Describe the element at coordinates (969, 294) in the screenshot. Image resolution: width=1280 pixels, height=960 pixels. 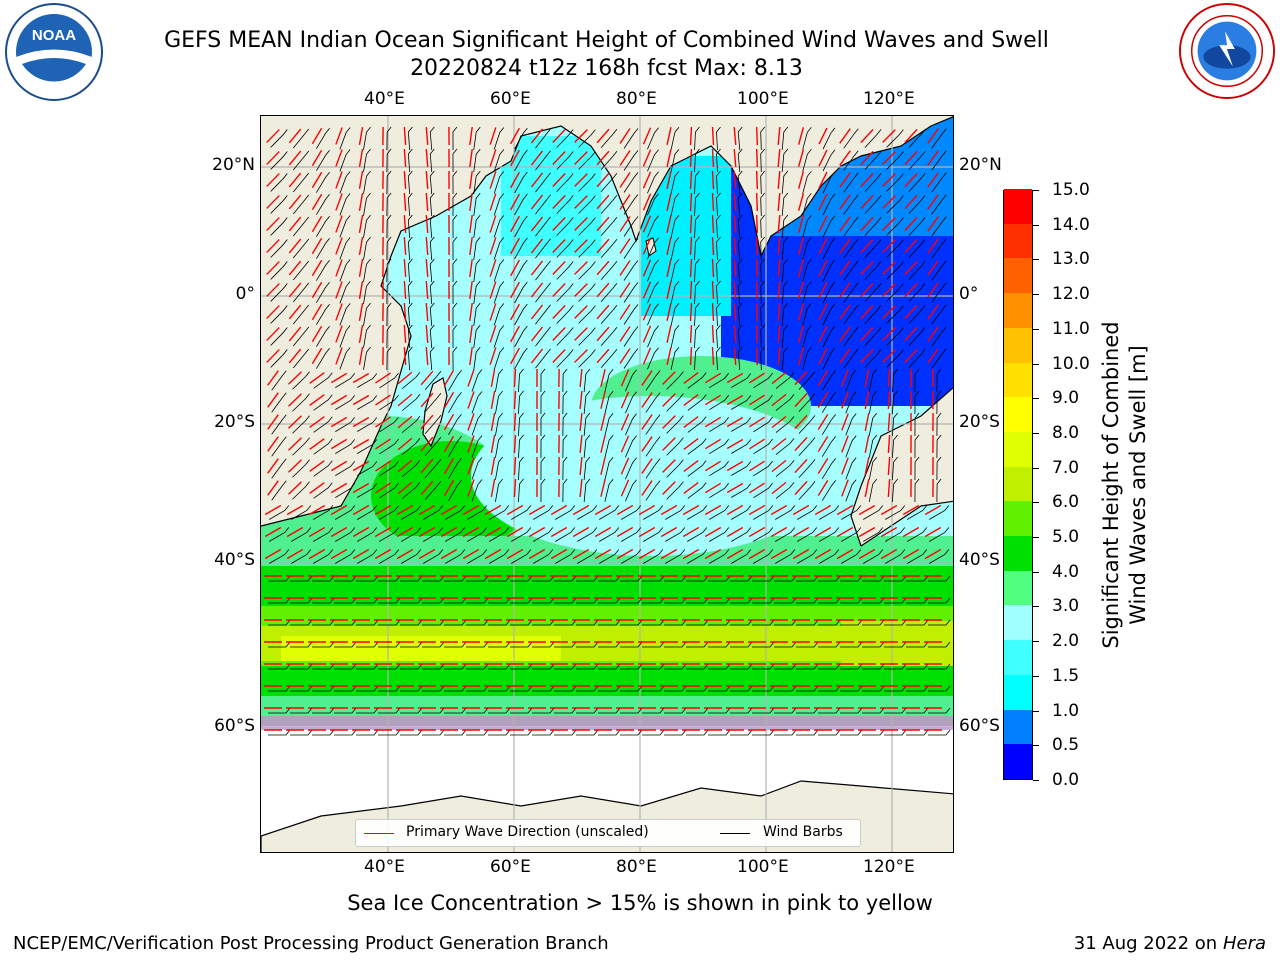
I see `lat-label-right: 0°` at that location.